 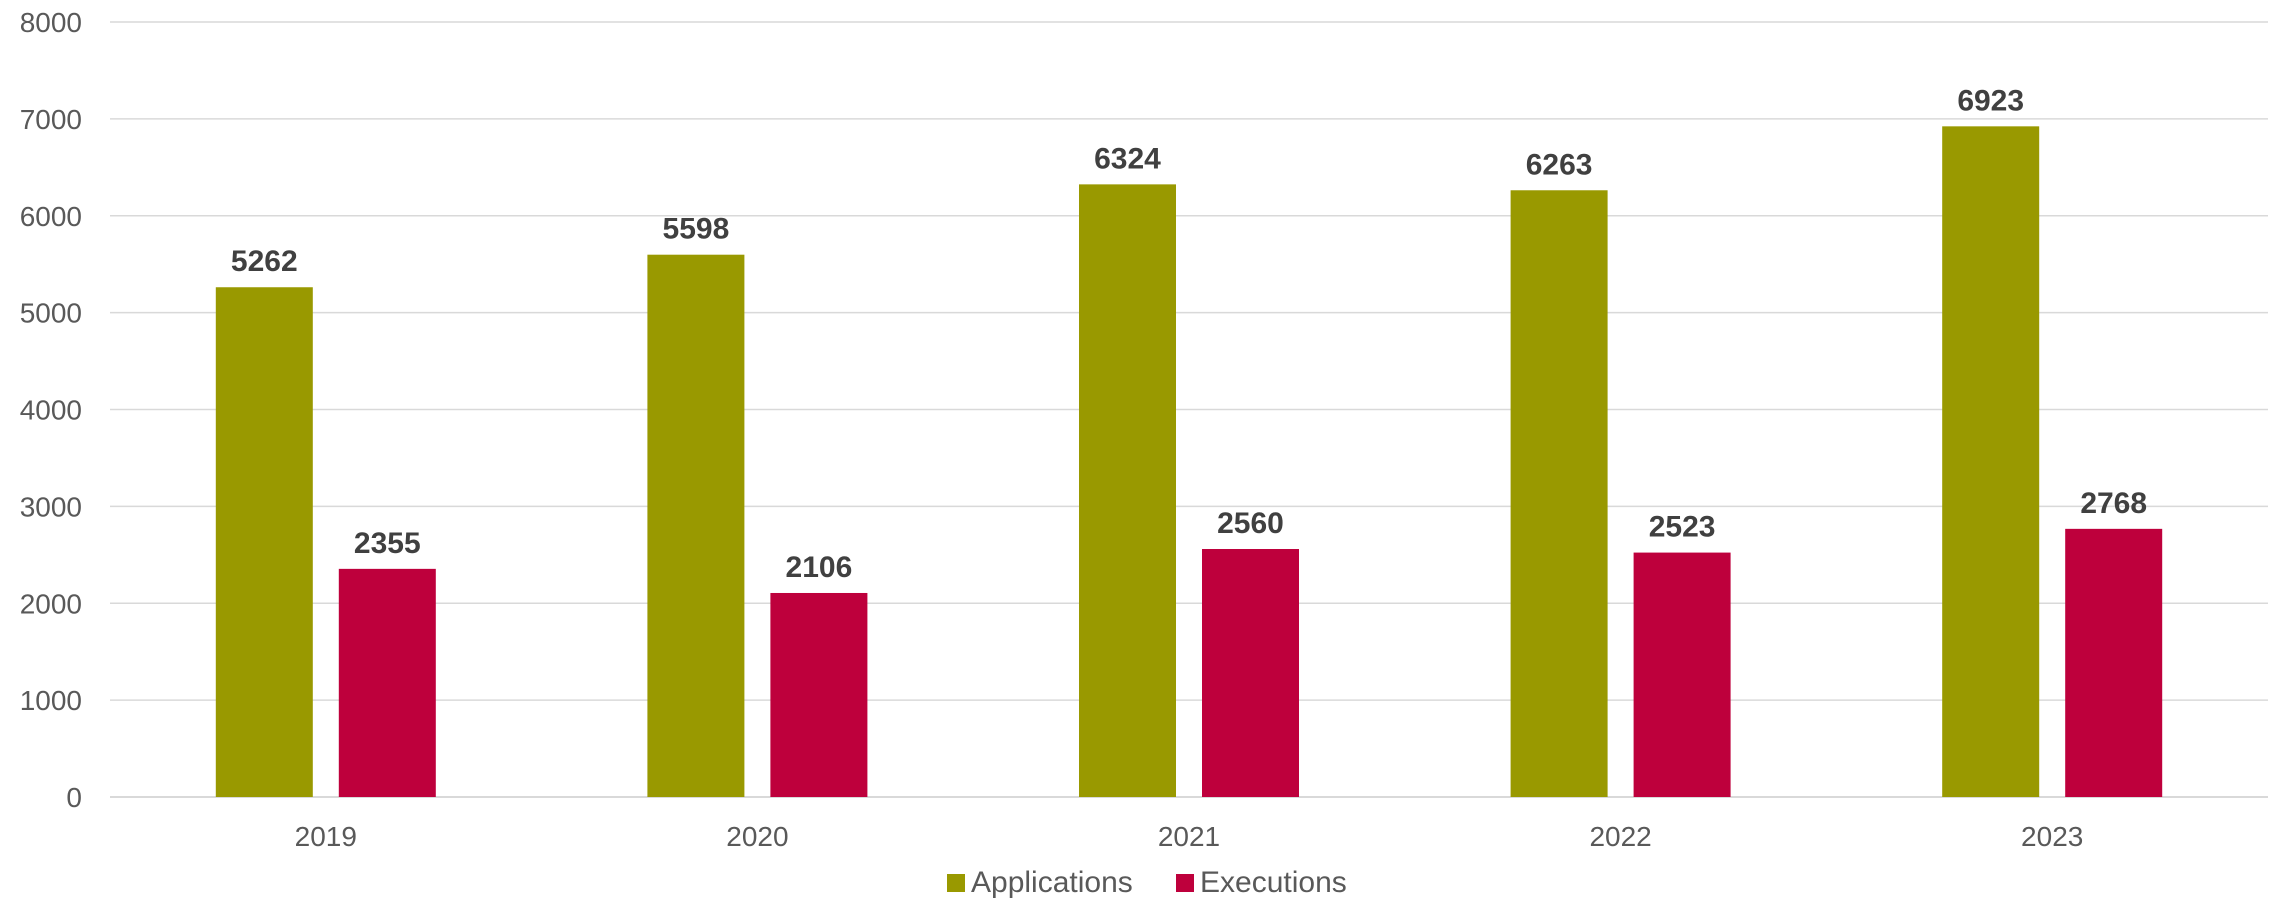 What do you see at coordinates (956, 883) in the screenshot?
I see `legend-swatch-applications` at bounding box center [956, 883].